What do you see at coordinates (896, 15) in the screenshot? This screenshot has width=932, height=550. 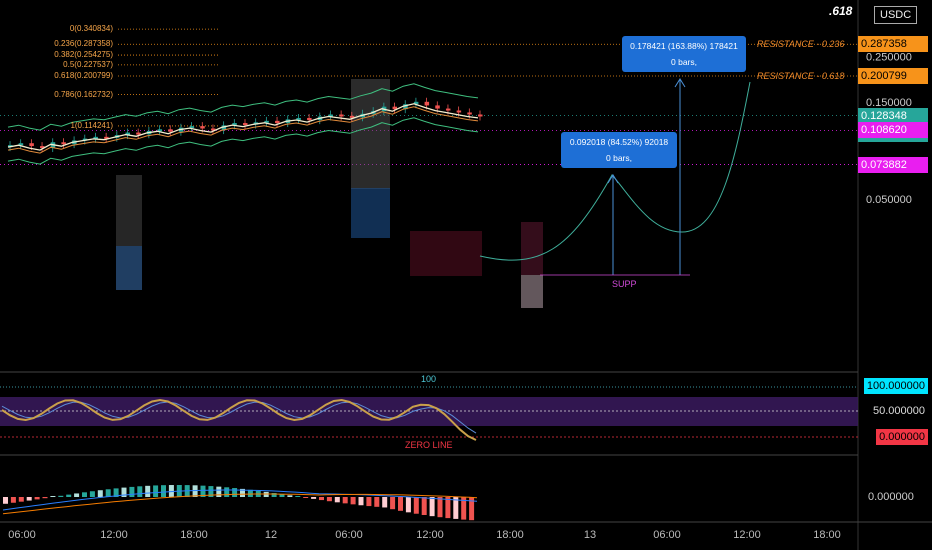 I see `currency-button: USDC` at bounding box center [896, 15].